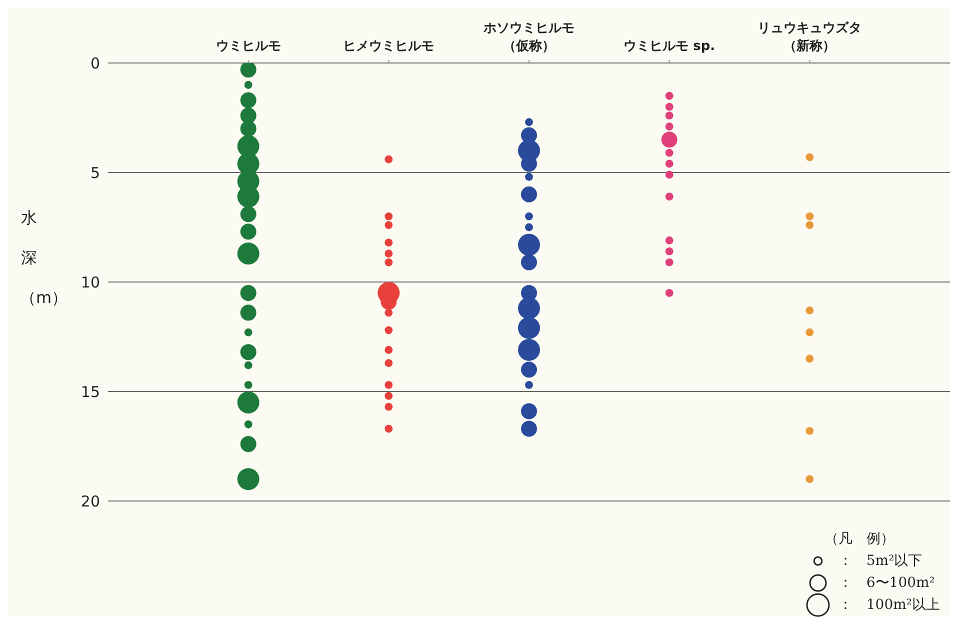  What do you see at coordinates (44, 257) in the screenshot?
I see `text: 水深（m）` at bounding box center [44, 257].